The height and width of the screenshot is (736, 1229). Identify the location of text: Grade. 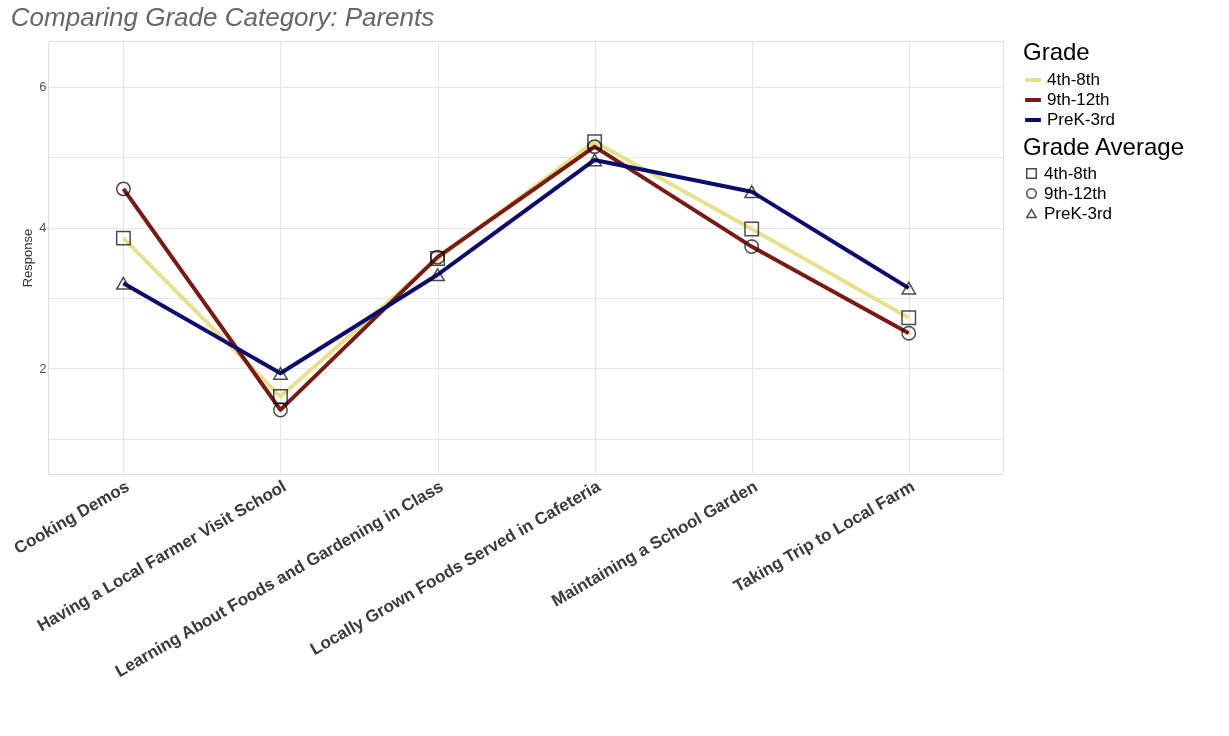
(1056, 51).